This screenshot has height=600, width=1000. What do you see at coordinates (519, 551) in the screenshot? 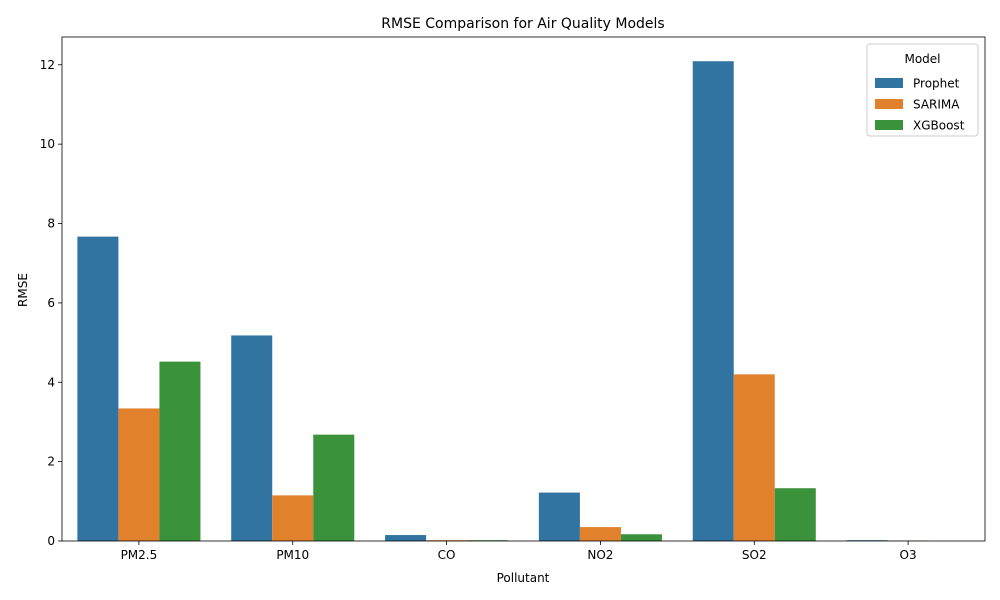
I see `x-axis: PM2.5 PM10 CO NO2 SO2 O3` at bounding box center [519, 551].